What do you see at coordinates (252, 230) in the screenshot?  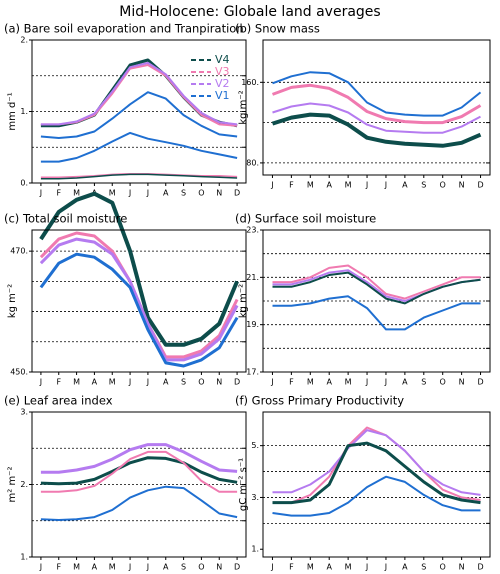 I see `y-tick-label: 23.` at bounding box center [252, 230].